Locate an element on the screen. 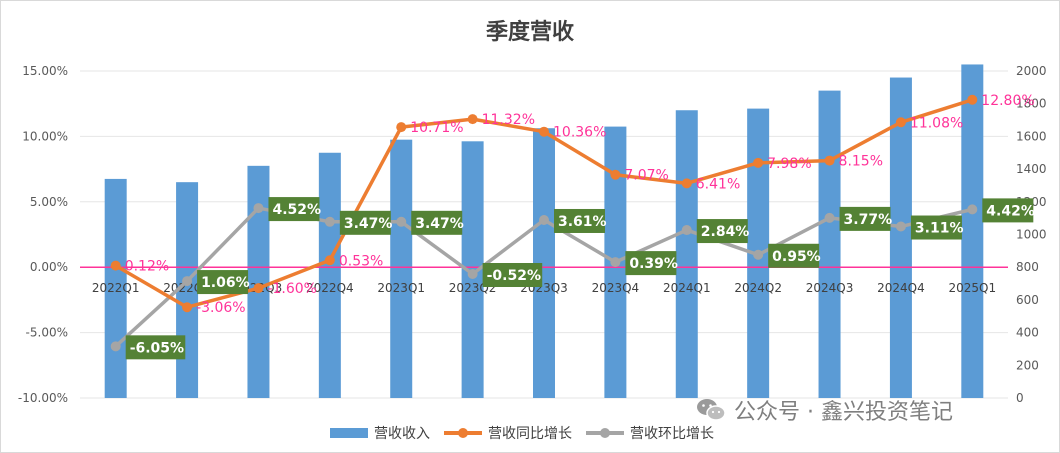 The height and width of the screenshot is (453, 1060). legend-item-yoy: 营收同比增长 is located at coordinates (508, 433).